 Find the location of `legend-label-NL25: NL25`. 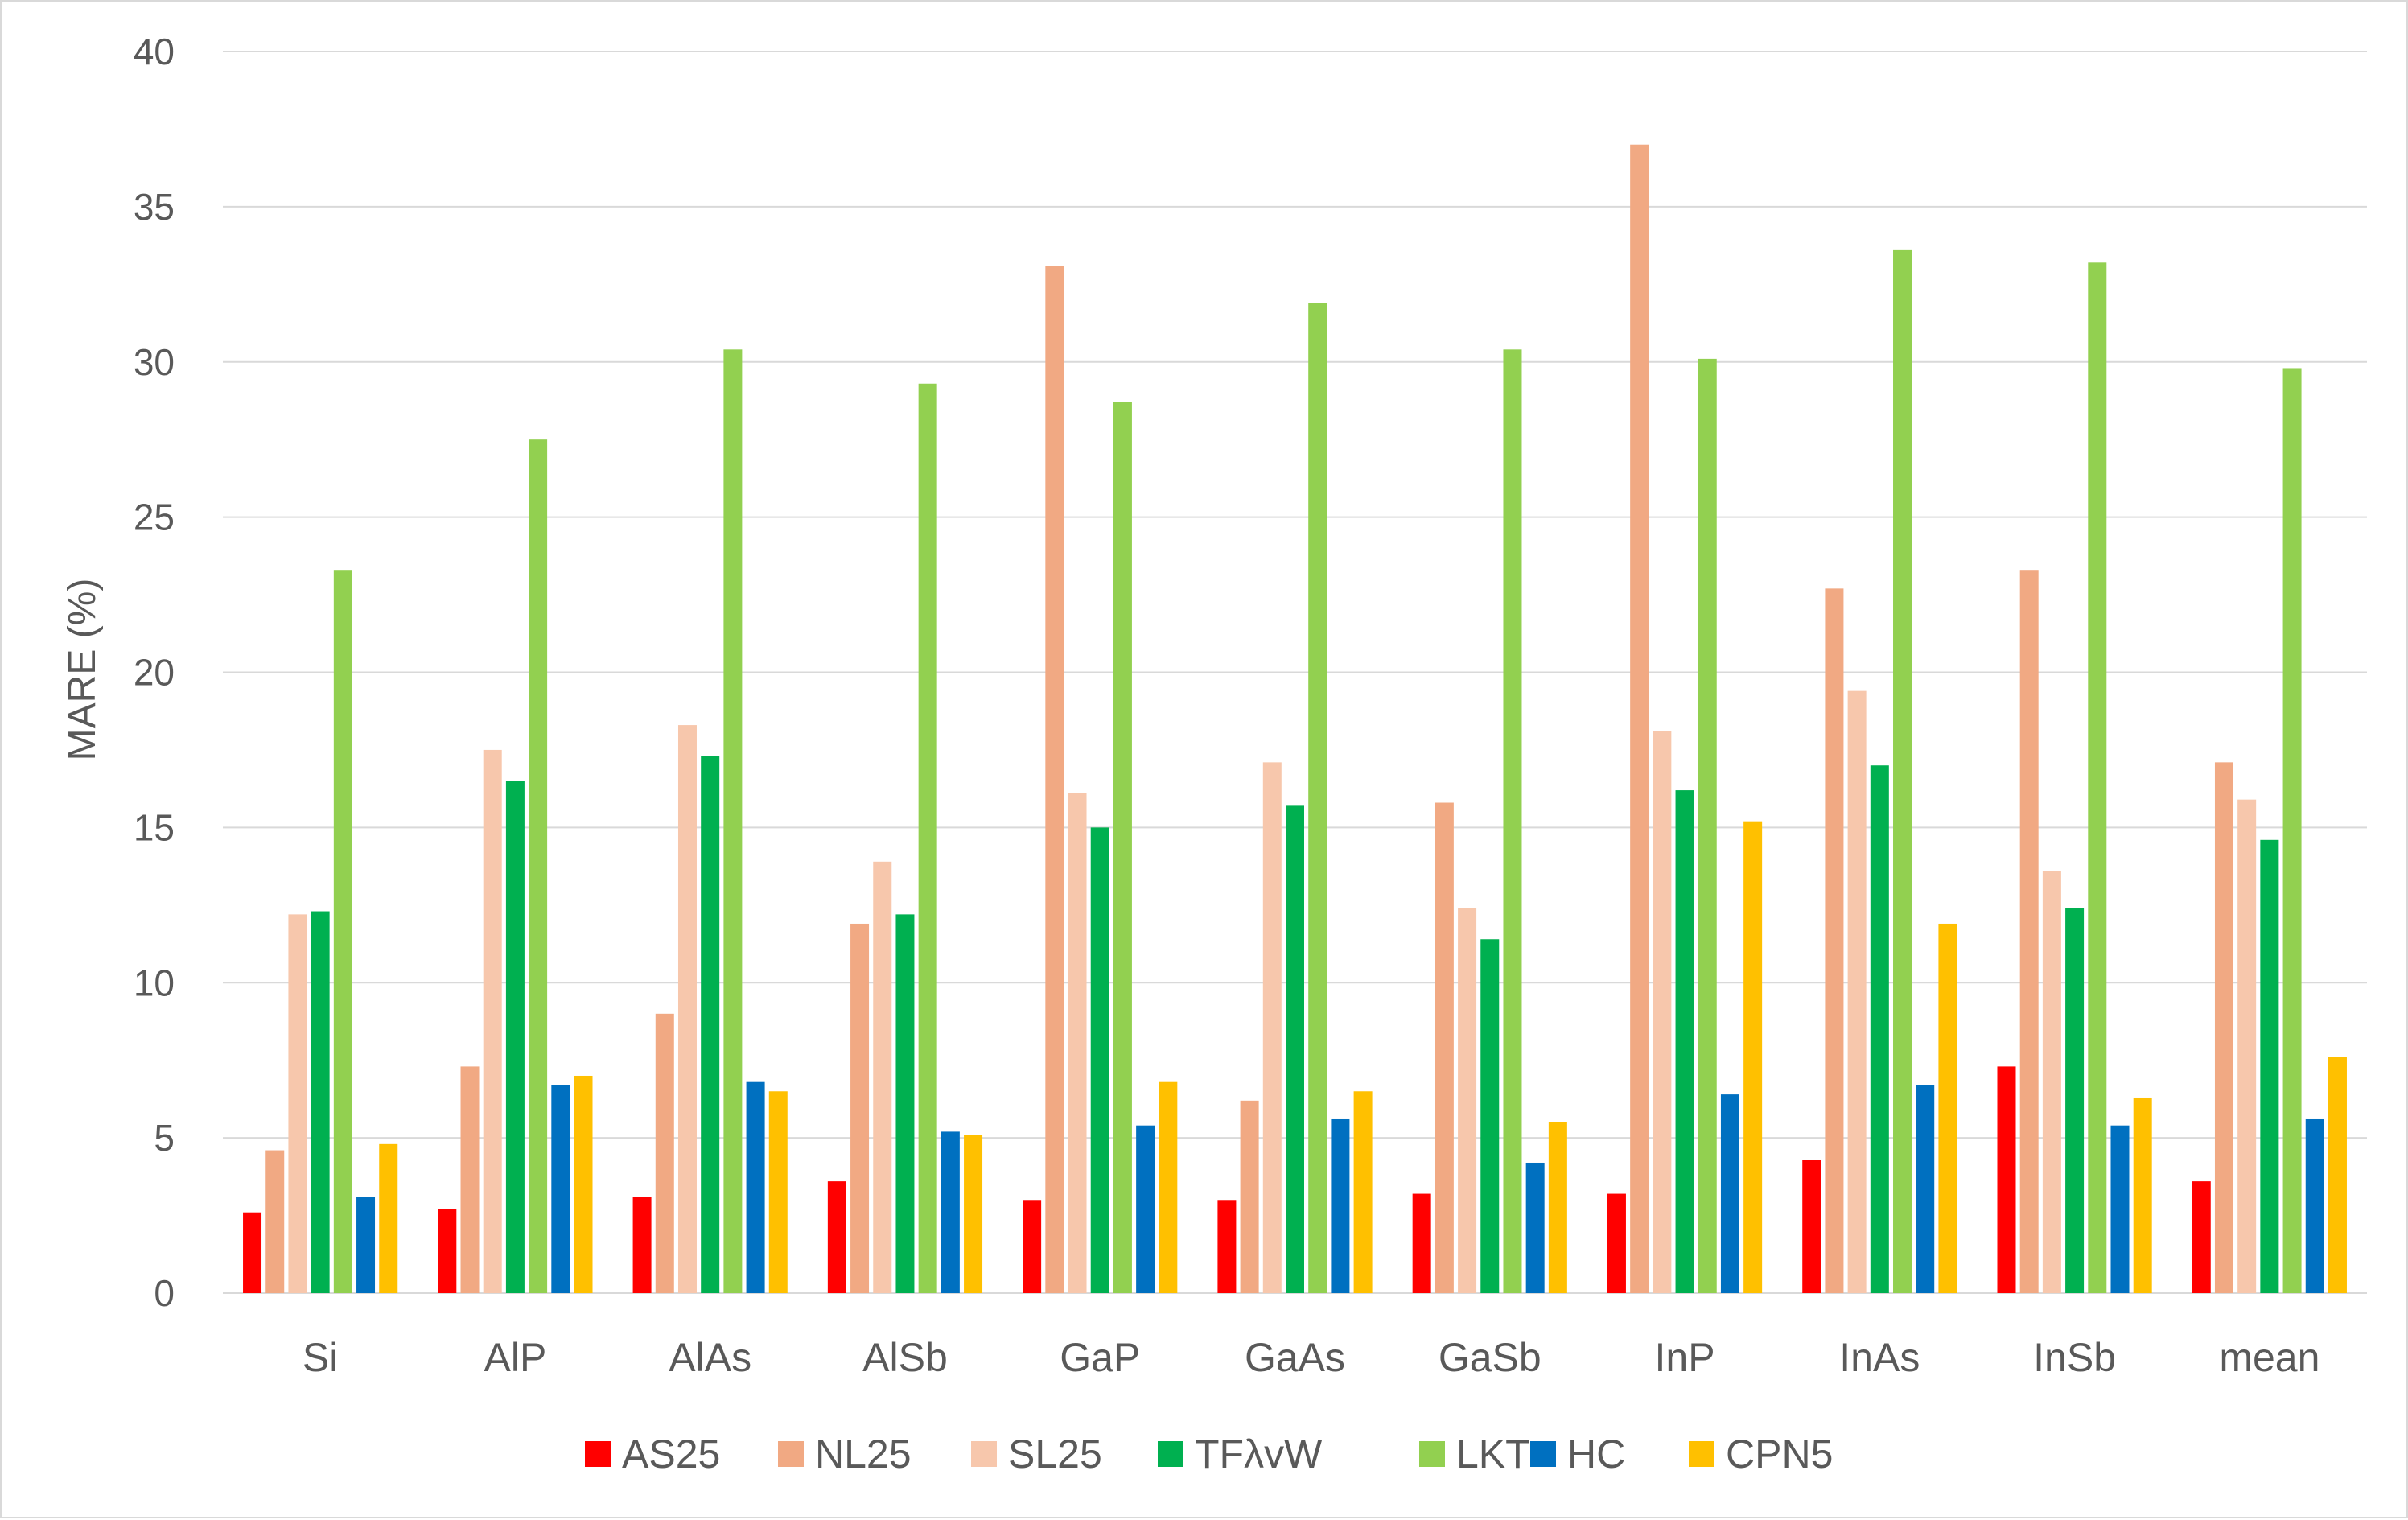

legend-label-NL25: NL25 is located at coordinates (863, 1454).